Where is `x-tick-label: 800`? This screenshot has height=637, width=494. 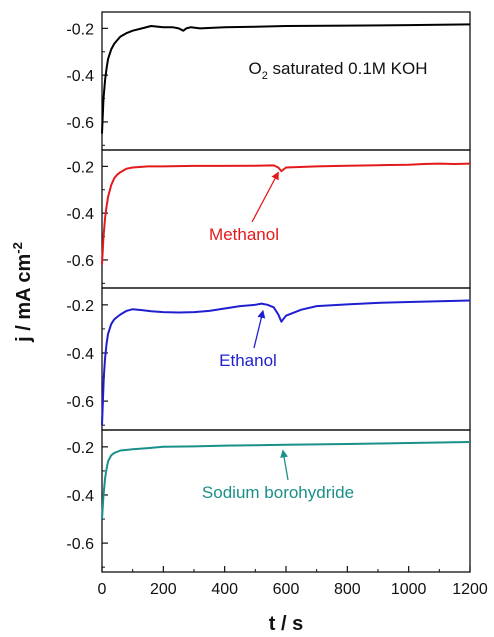 x-tick-label: 800 is located at coordinates (347, 589).